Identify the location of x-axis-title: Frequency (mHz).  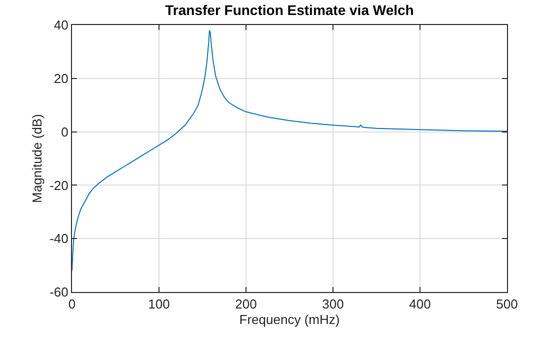
(289, 320).